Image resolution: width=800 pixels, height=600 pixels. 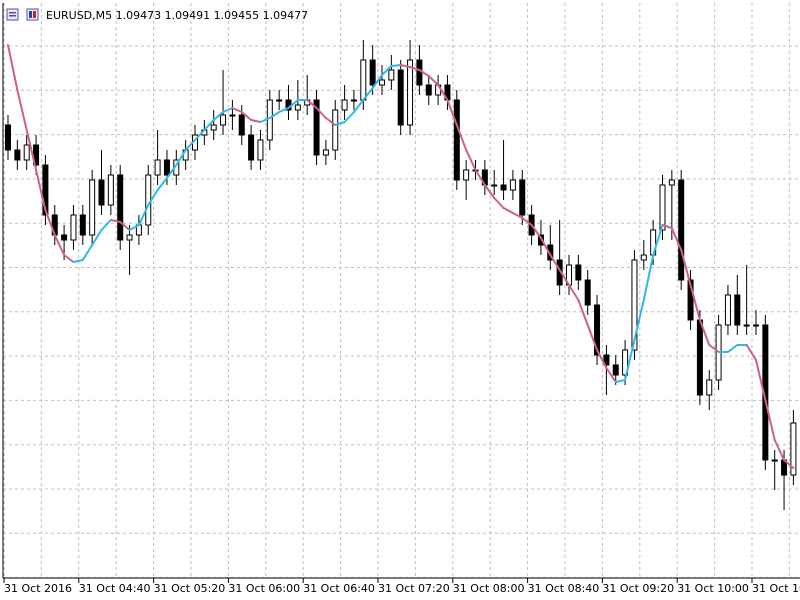 I want to click on x-tick-label: 31 Oct 06:00, so click(x=264, y=588).